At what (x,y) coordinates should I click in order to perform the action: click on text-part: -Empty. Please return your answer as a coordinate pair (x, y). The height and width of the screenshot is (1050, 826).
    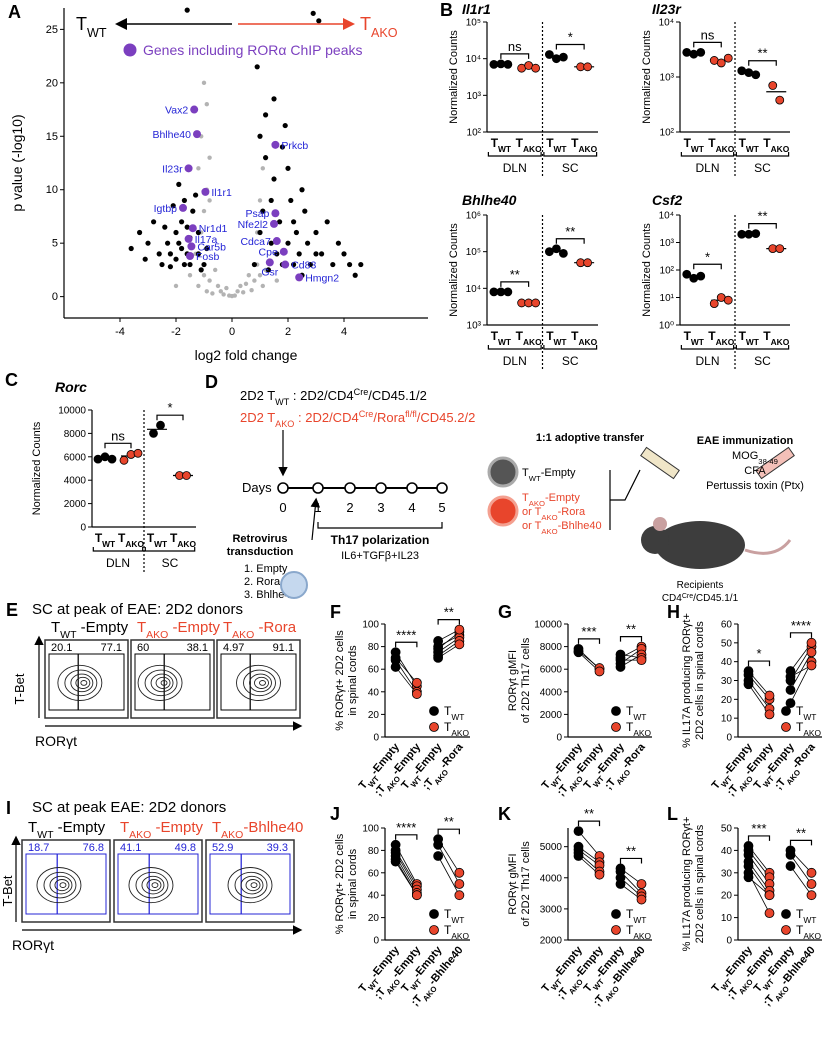
    Looking at the image, I should click on (558, 473).